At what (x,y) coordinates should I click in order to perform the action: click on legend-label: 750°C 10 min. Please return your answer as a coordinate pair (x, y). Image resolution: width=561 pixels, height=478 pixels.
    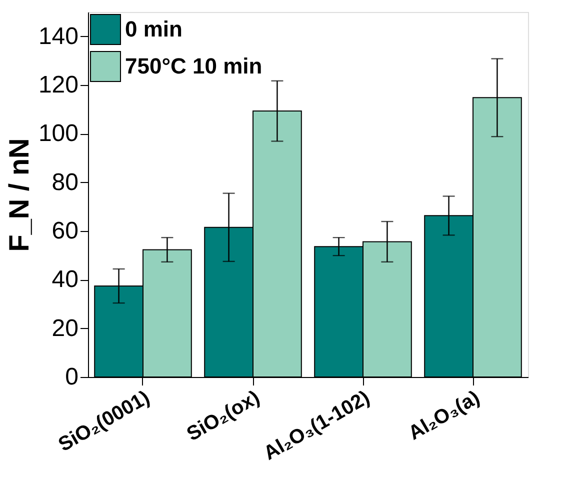
    Looking at the image, I should click on (193, 66).